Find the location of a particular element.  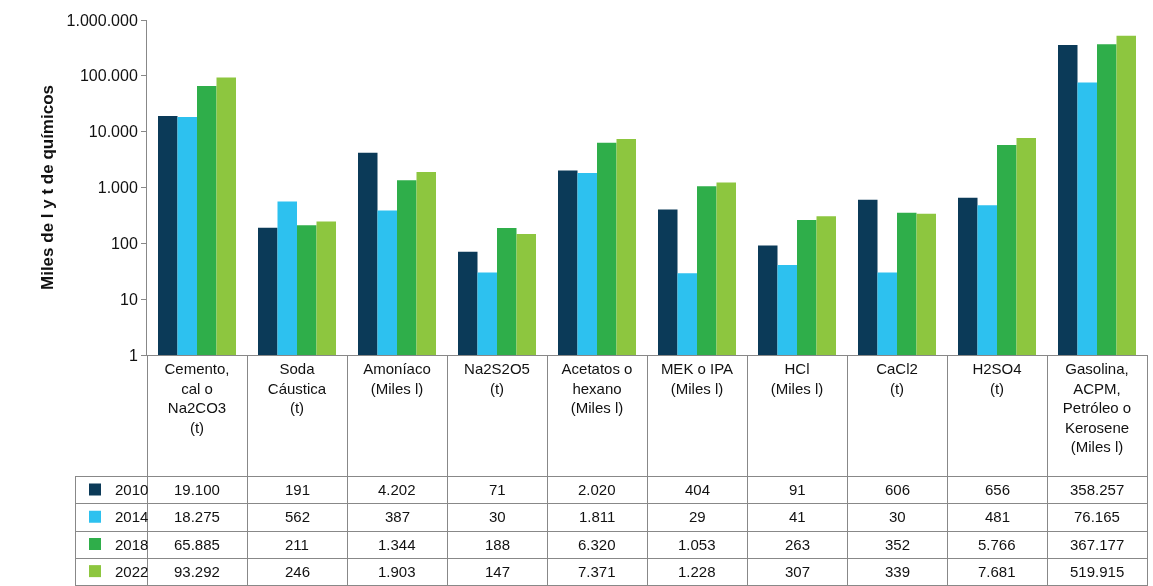

x-tick-label: MEK o IPA (Miles l) is located at coordinates (697, 378).